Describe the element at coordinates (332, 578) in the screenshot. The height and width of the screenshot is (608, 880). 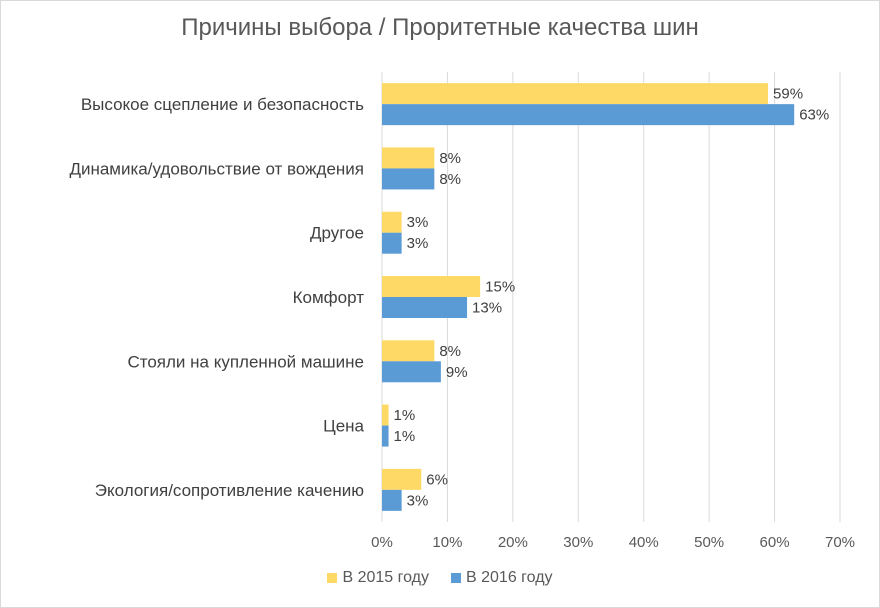
I see `legend-swatch-2015` at that location.